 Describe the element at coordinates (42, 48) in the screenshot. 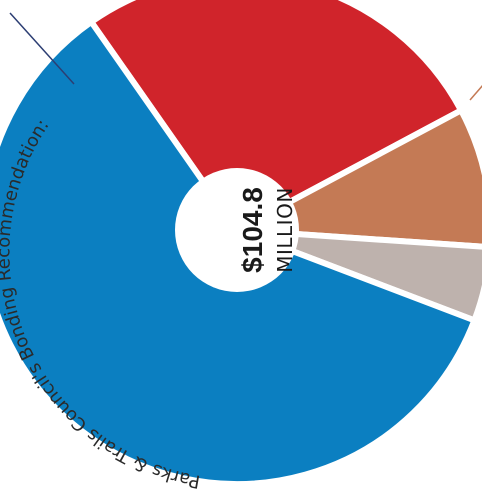

I see `leader-line-blue` at that location.